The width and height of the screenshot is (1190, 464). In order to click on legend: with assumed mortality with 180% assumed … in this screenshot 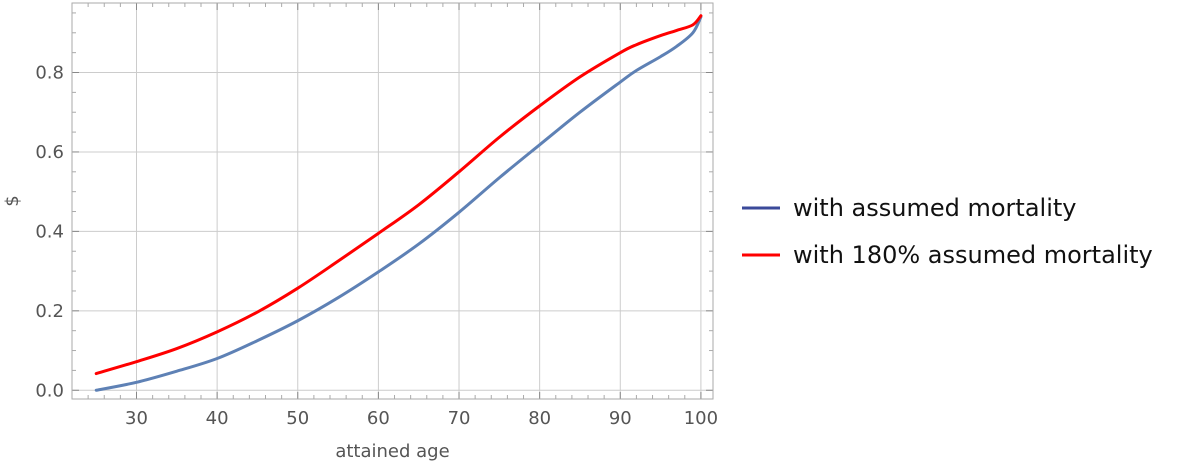, I will do `click(947, 231)`.